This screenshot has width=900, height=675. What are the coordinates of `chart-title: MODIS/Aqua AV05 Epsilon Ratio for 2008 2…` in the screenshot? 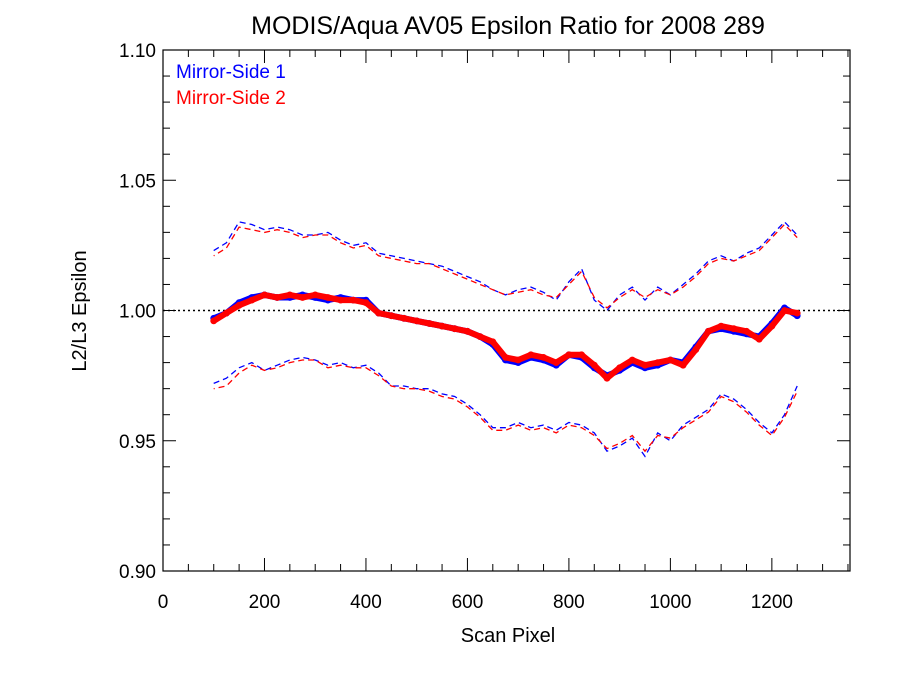 It's located at (508, 26).